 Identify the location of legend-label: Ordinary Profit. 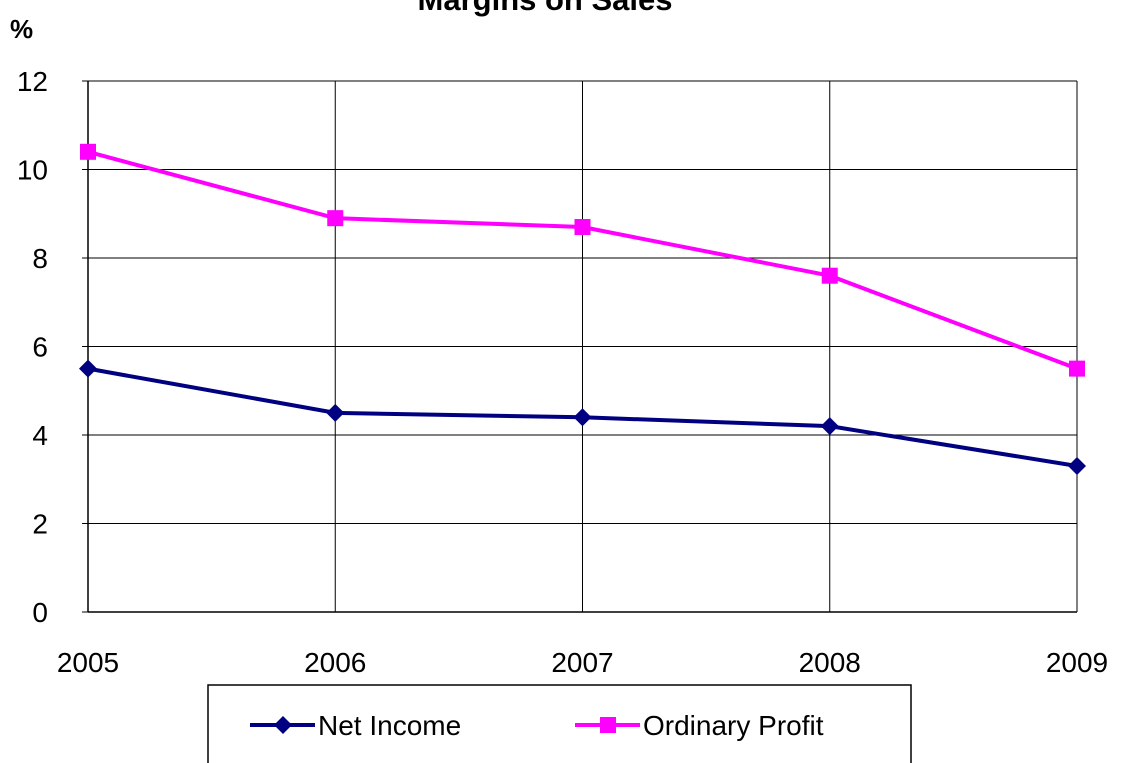
(733, 725).